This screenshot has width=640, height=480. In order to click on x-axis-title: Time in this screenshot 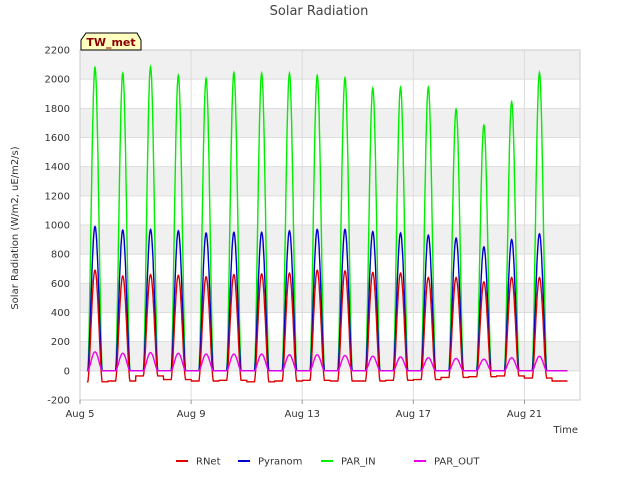, I will do `click(565, 430)`.